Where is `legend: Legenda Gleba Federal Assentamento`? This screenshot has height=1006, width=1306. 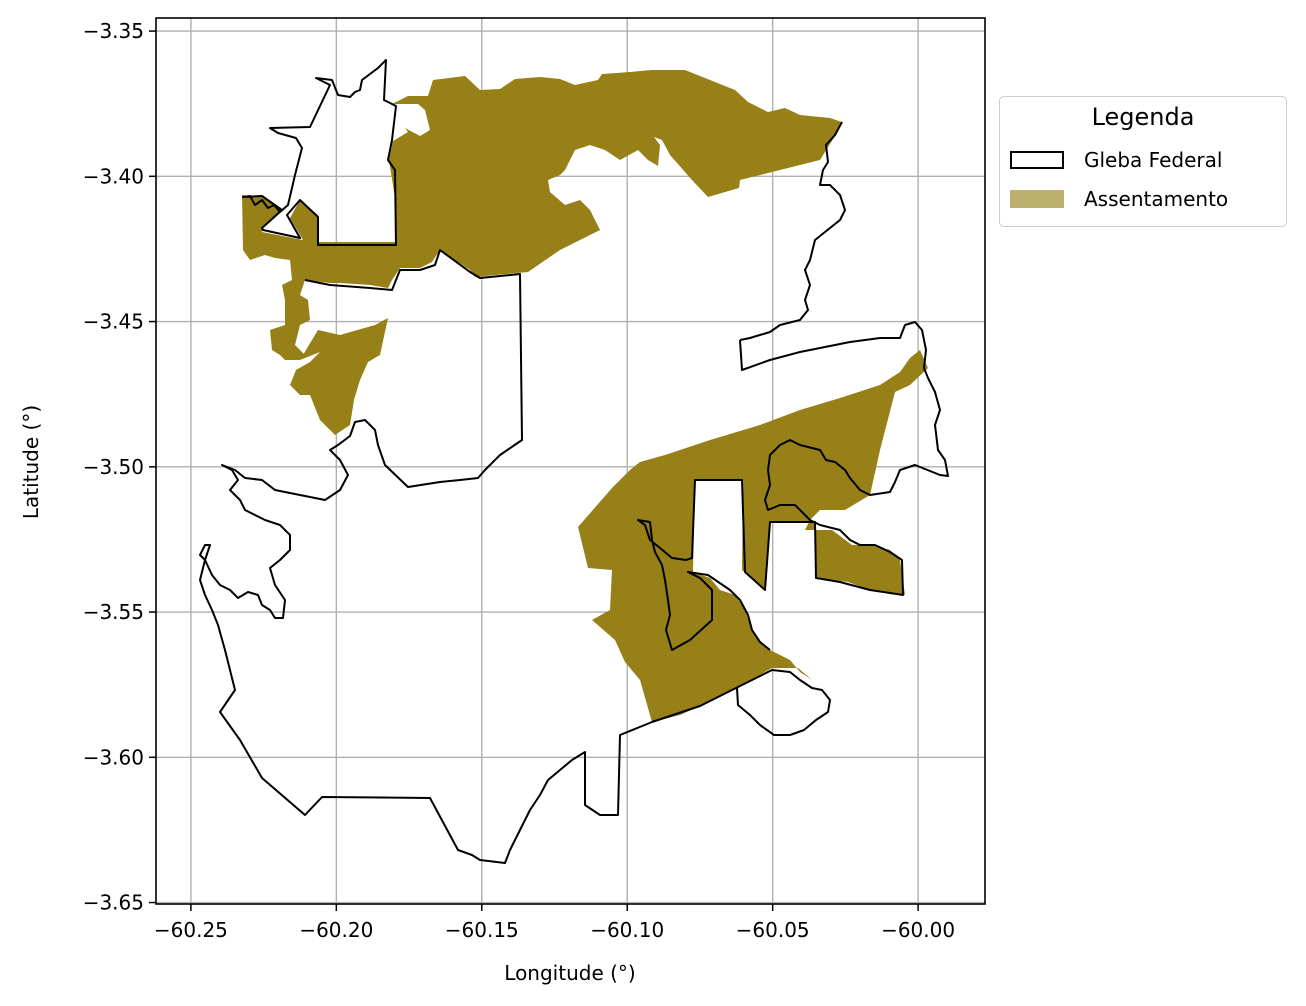
legend: Legenda Gleba Federal Assentamento is located at coordinates (1143, 161).